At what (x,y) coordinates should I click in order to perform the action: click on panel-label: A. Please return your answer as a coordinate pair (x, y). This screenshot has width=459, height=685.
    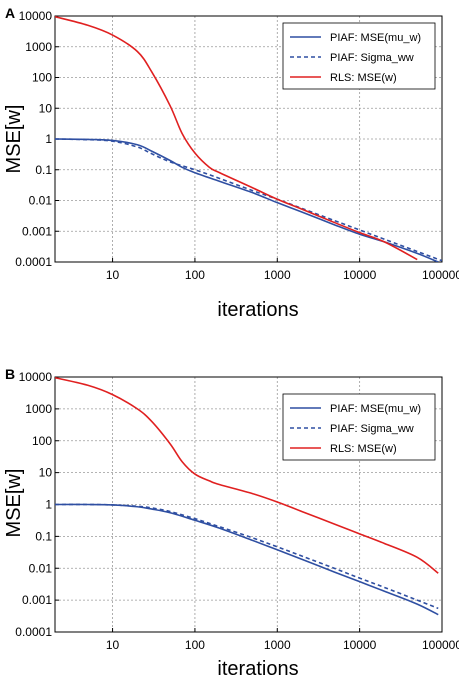
    Looking at the image, I should click on (10, 13).